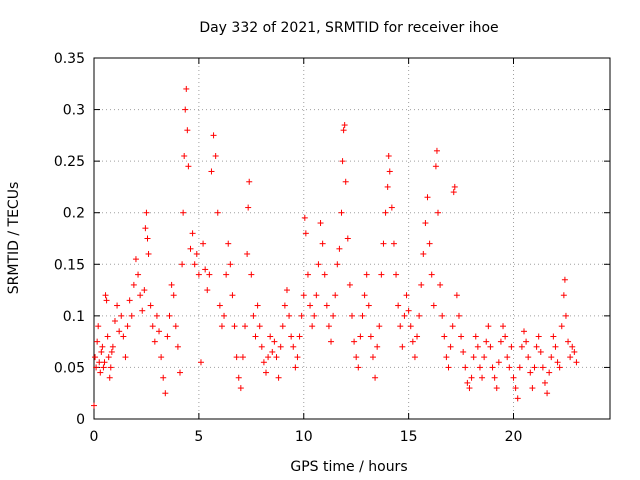 The height and width of the screenshot is (480, 640). Describe the element at coordinates (80, 420) in the screenshot. I see `y-tick-label: 0` at that location.